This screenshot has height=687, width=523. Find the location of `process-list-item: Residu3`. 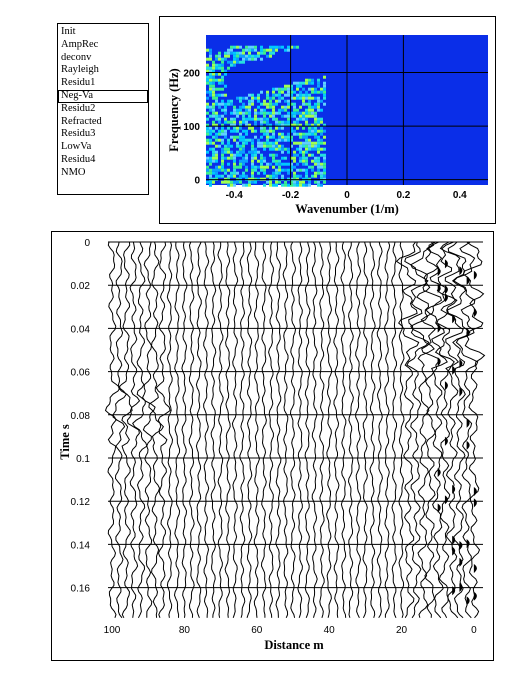

process-list-item: Residu3 is located at coordinates (78, 134).